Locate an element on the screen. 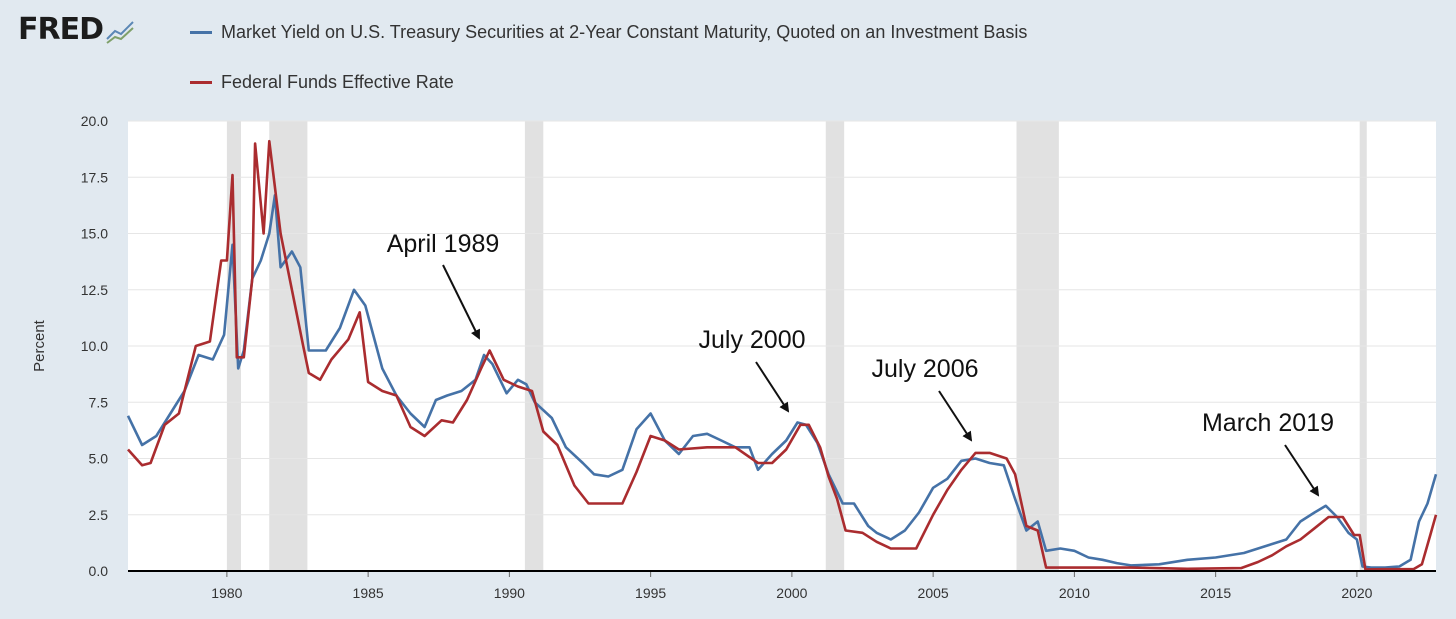 The height and width of the screenshot is (619, 1456). fred-logo: FRED is located at coordinates (78, 29).